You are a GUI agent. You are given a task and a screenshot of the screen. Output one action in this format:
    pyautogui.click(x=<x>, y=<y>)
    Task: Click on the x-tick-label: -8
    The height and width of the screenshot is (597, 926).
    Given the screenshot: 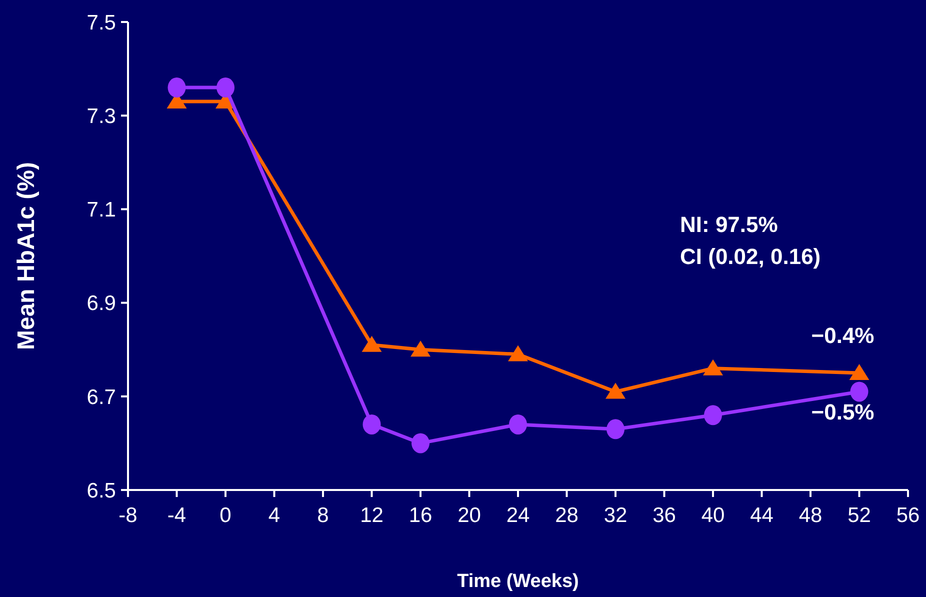 What is the action you would take?
    pyautogui.click(x=128, y=515)
    